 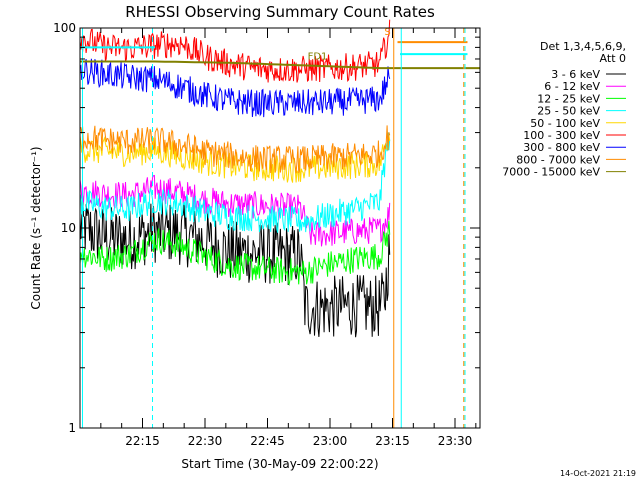 I want to click on annotation-s: S, so click(x=387, y=32).